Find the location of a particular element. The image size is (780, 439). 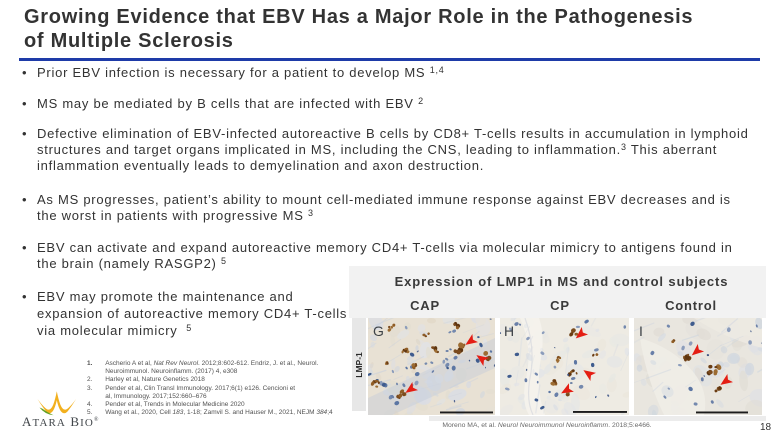

svg-text: I is located at coordinates (641, 331).